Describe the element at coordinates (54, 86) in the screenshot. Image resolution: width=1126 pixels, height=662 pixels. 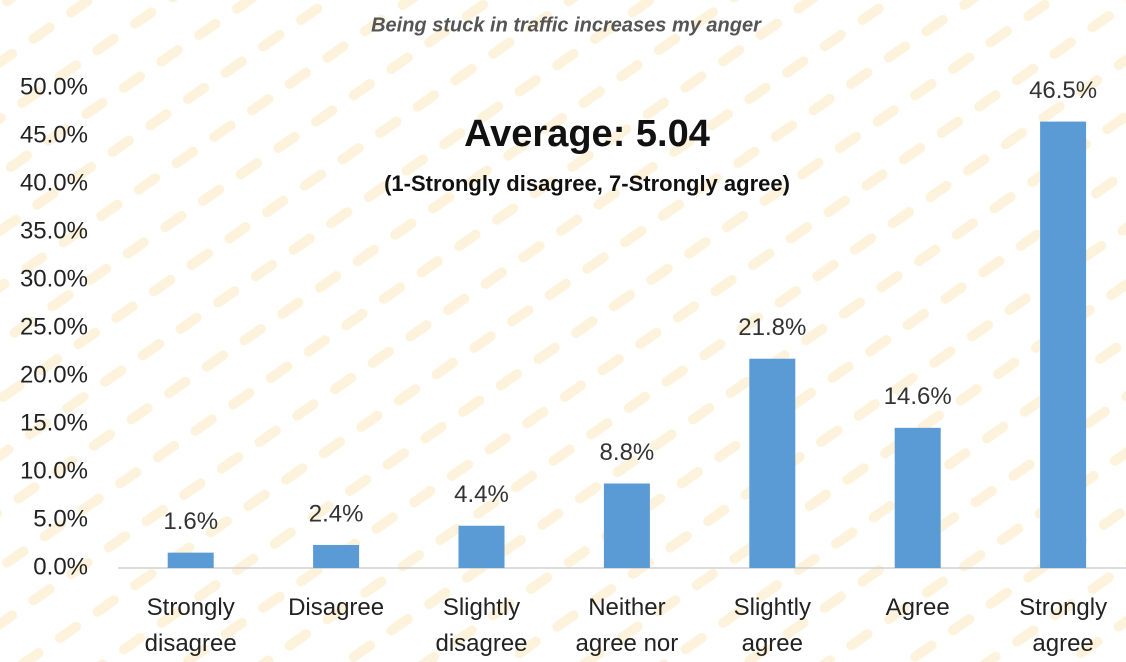
I see `y-tick-label: 50.0%` at that location.